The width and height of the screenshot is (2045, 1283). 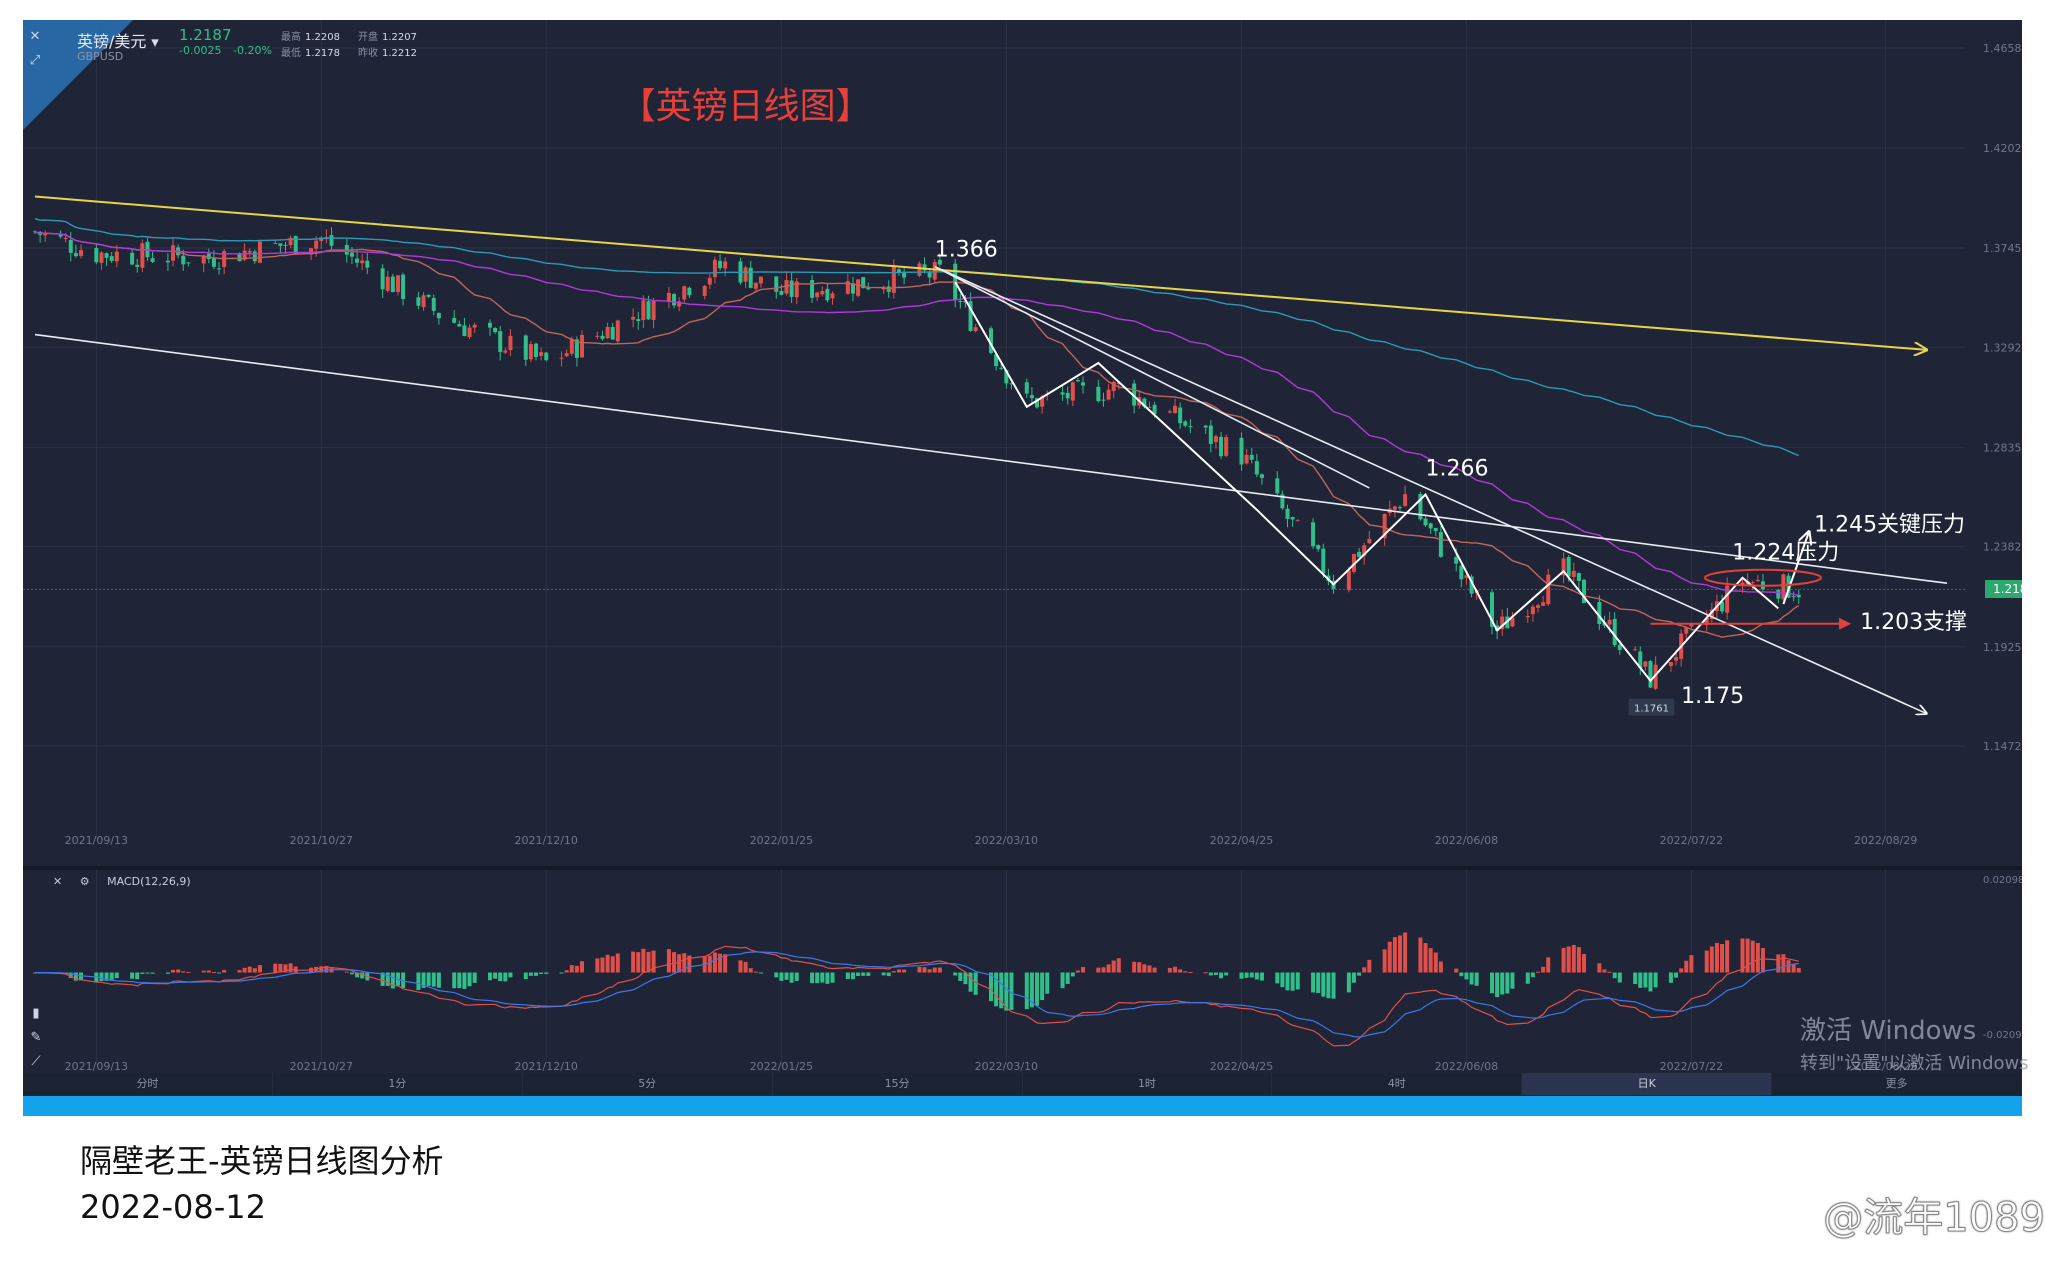 What do you see at coordinates (1148, 1084) in the screenshot?
I see `timeframe-tab: 1时` at bounding box center [1148, 1084].